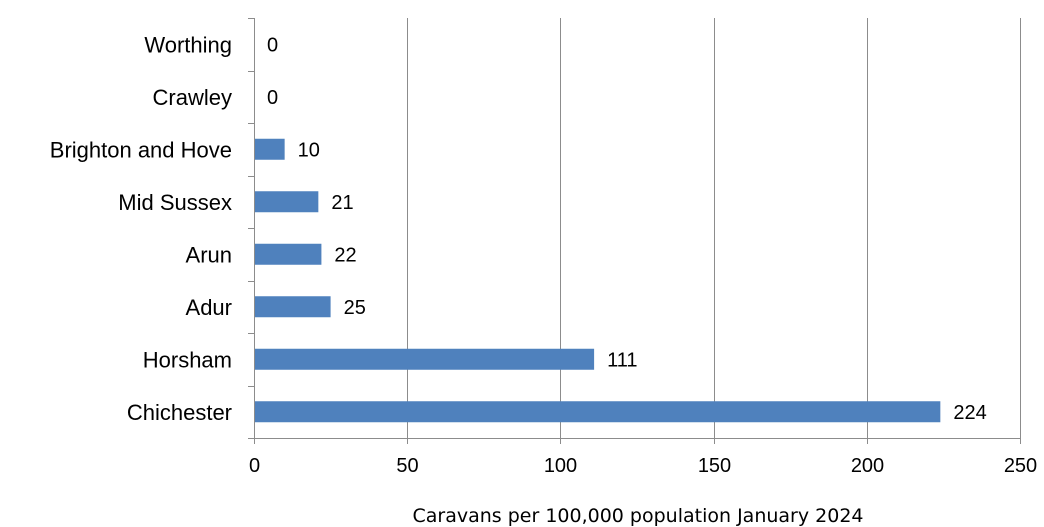  I want to click on category-label: Horsham, so click(187, 359).